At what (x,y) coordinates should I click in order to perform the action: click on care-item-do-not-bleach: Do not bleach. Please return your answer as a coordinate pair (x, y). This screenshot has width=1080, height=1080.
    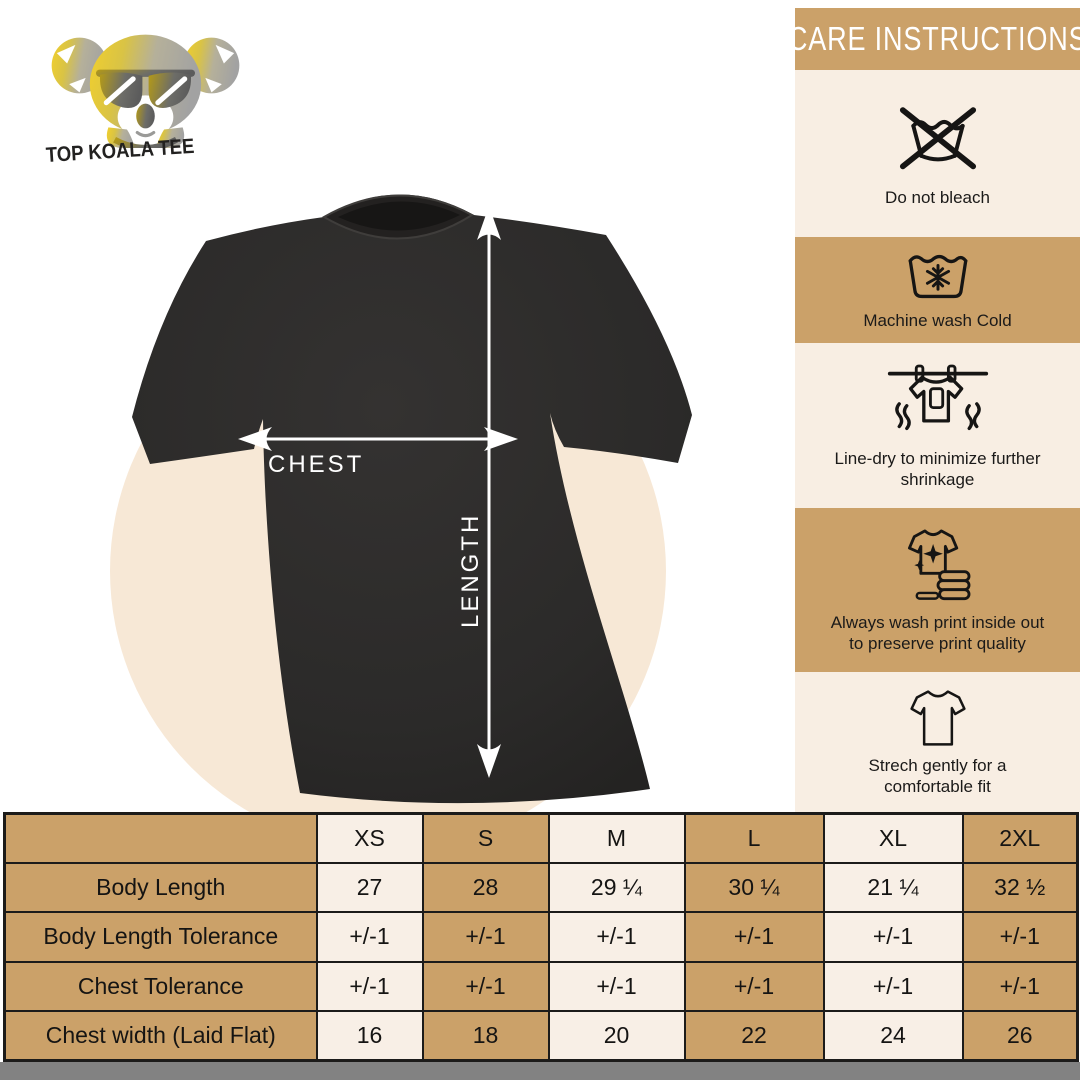
    Looking at the image, I should click on (937, 153).